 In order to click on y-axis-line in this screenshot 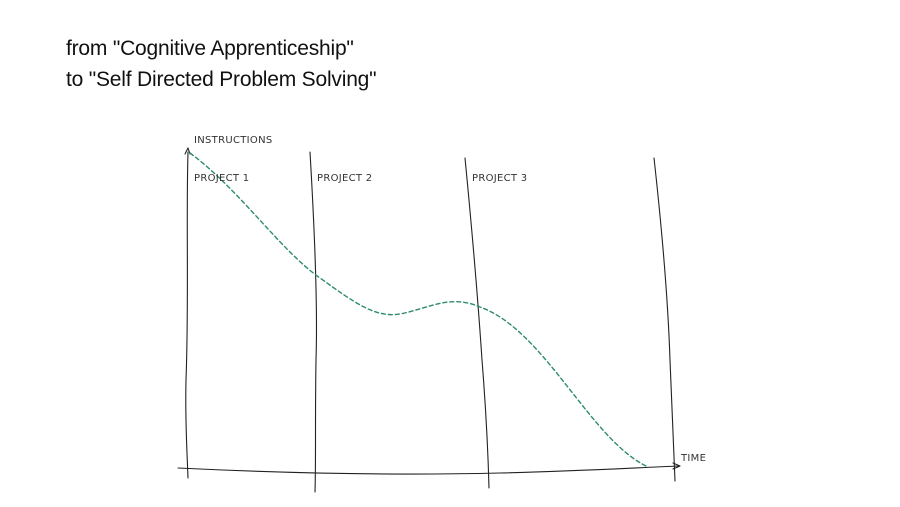, I will do `click(187, 315)`.